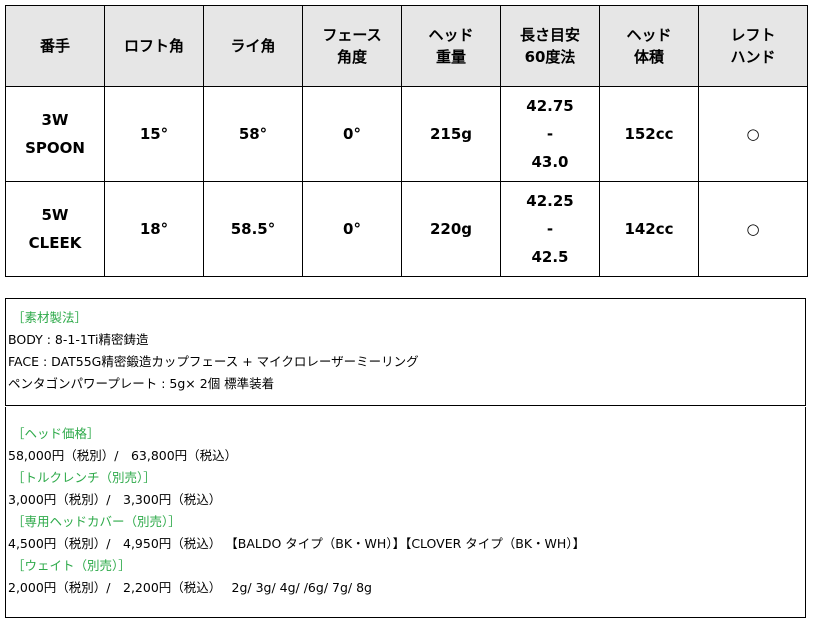 This screenshot has width=814, height=626. I want to click on column-header: ライ角, so click(253, 46).